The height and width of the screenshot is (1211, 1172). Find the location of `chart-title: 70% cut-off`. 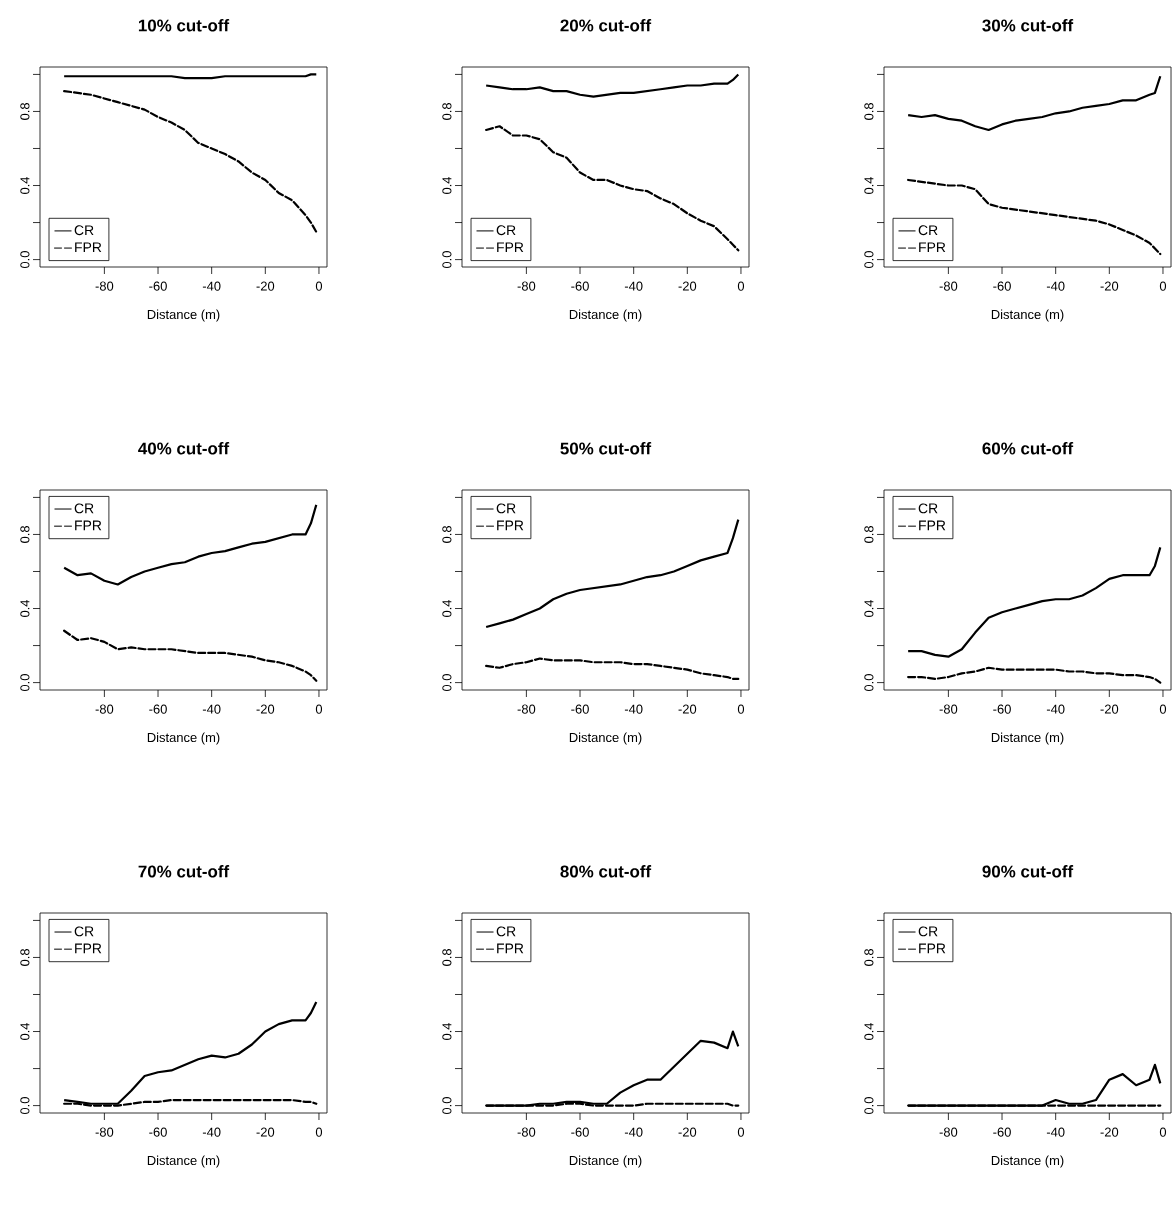

chart-title: 70% cut-off is located at coordinates (184, 871).